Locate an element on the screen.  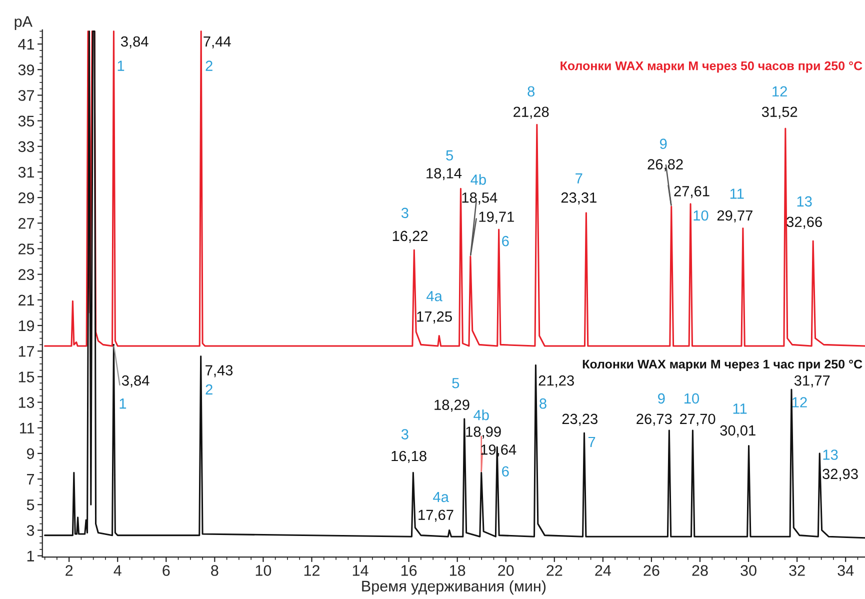
x-tick-label: 6 is located at coordinates (166, 570).